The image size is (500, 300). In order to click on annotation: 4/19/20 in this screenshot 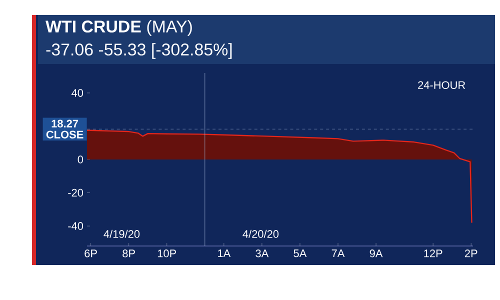, I will do `click(122, 234)`.